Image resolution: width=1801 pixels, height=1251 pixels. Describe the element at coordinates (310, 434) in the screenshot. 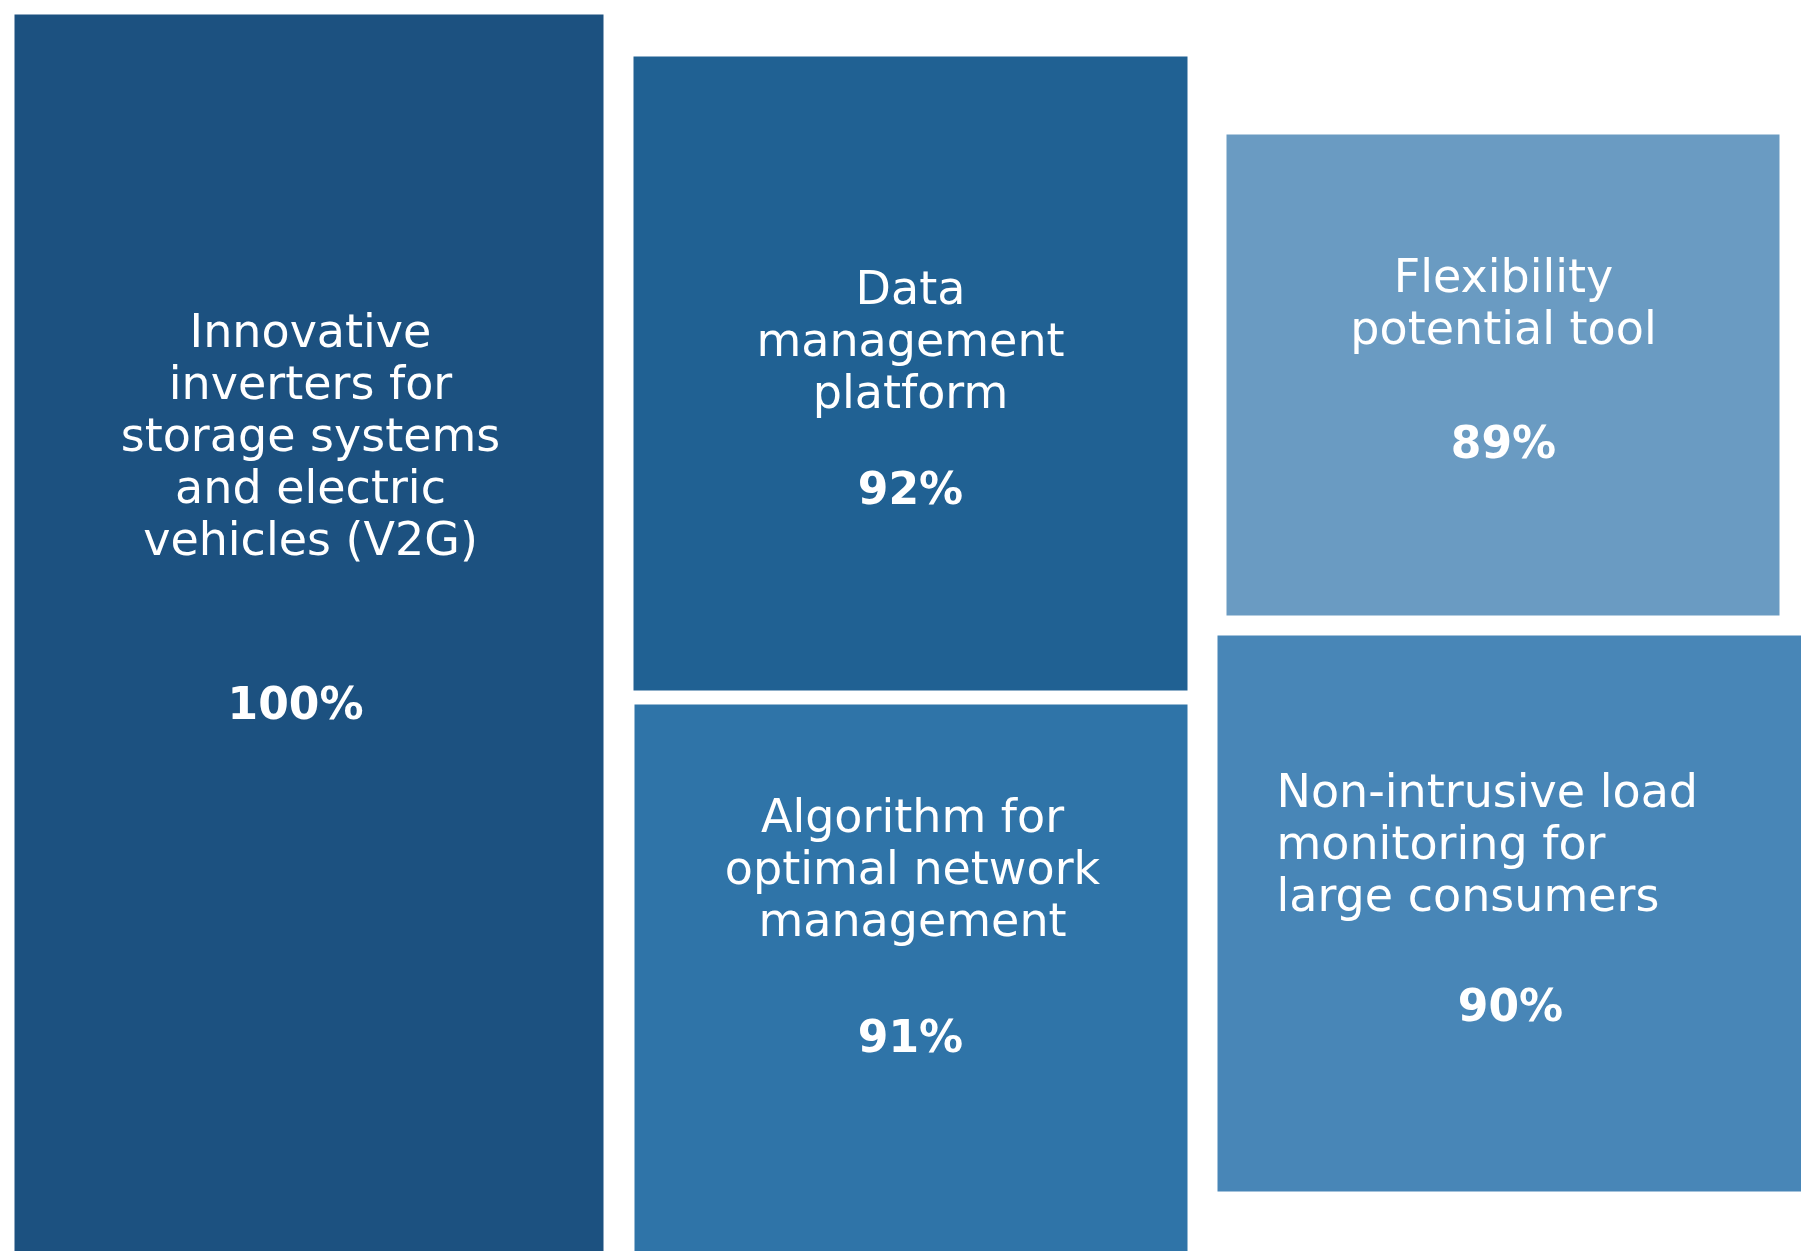

I see `category-label: Innovative inverters for storage systems and electric vehicles (V2G)` at that location.